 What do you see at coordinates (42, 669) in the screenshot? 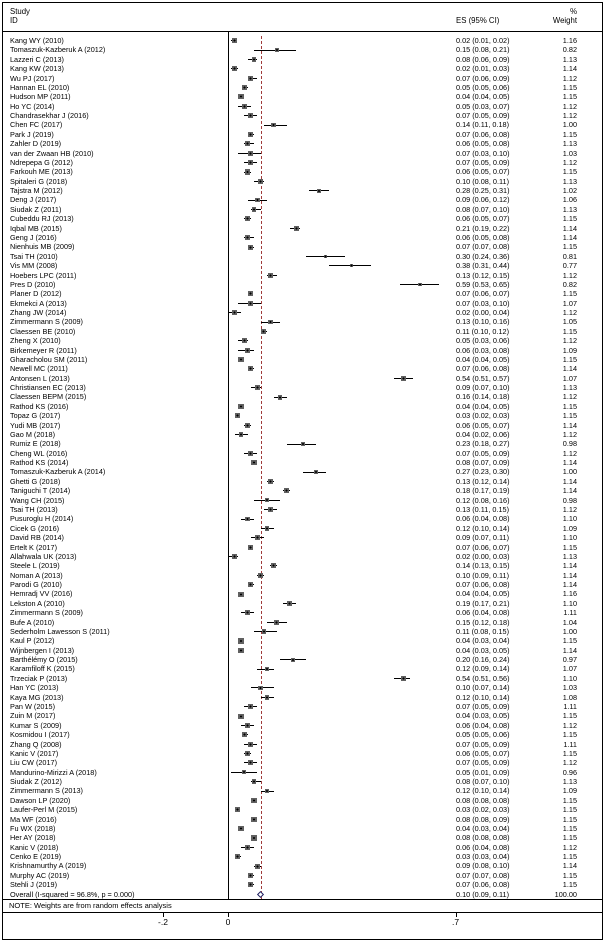
I see `study-label: Karamfiloff K (2015)` at bounding box center [42, 669].